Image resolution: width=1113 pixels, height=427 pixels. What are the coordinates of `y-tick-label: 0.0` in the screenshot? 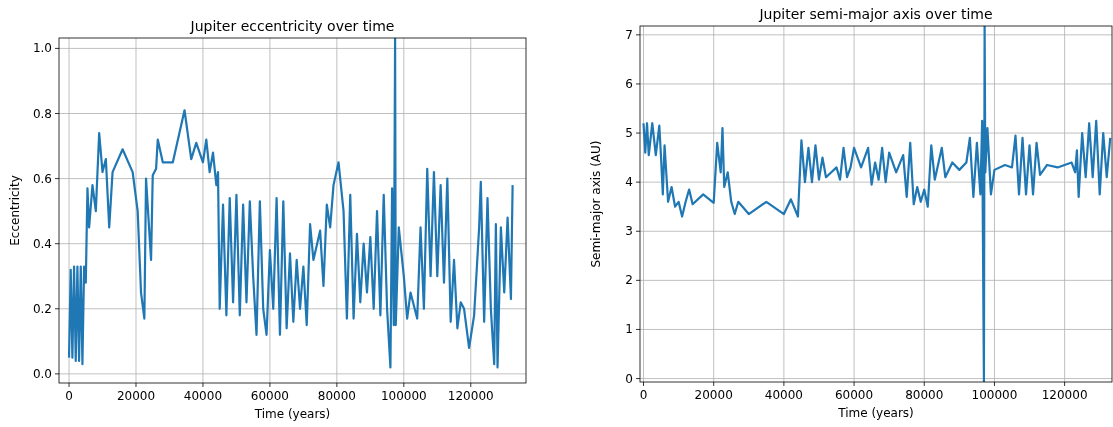 It's located at (42, 373).